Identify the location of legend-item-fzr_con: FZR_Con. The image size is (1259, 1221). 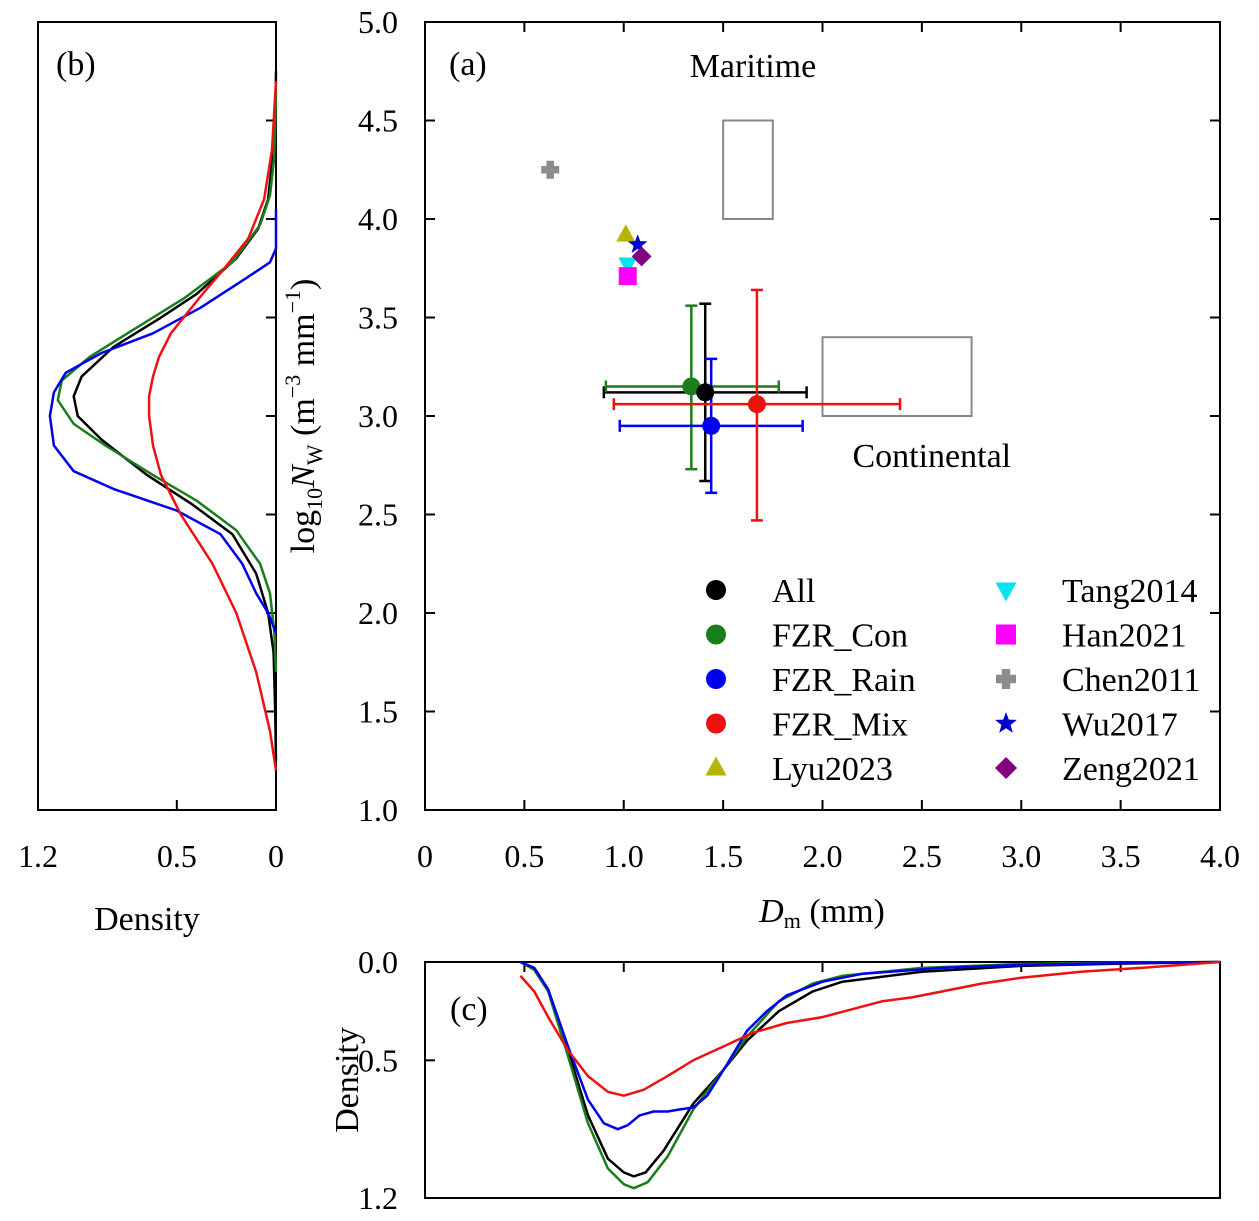
(807, 636).